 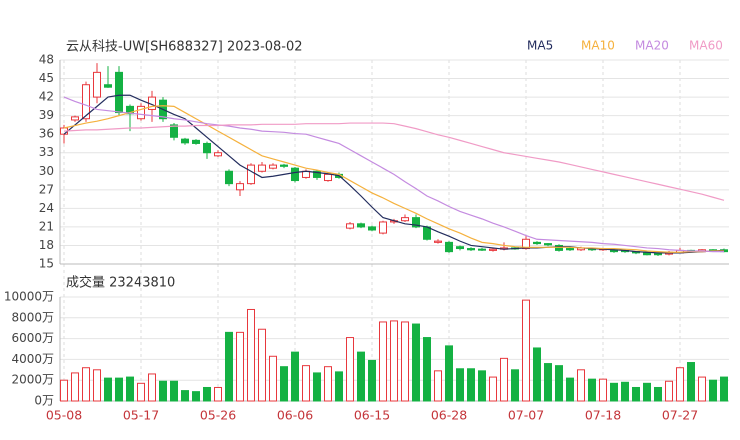 What do you see at coordinates (46, 264) in the screenshot?
I see `y-tick-label: 15` at bounding box center [46, 264].